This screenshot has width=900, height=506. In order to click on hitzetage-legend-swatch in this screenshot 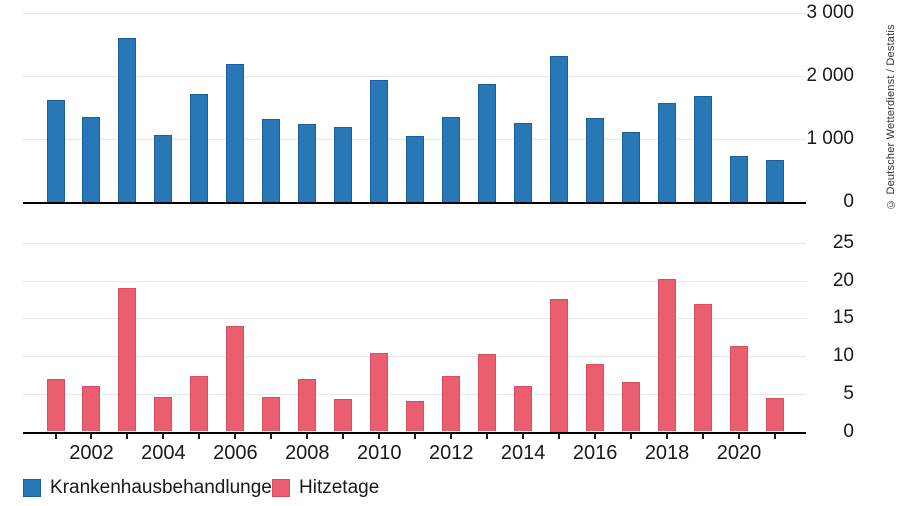, I will do `click(281, 488)`.